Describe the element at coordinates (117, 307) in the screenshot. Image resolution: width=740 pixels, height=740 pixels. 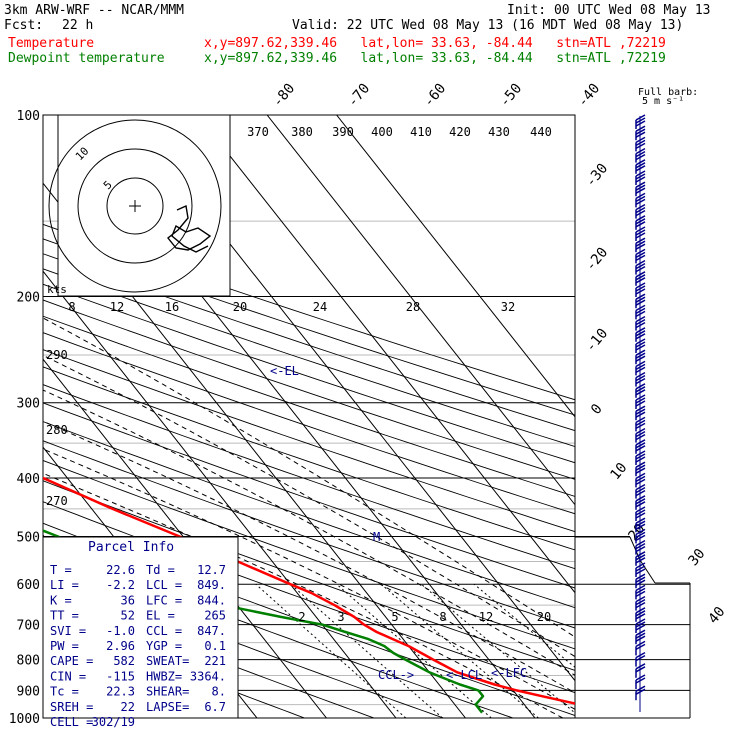
I see `hodograph-speed-tick: 12` at that location.